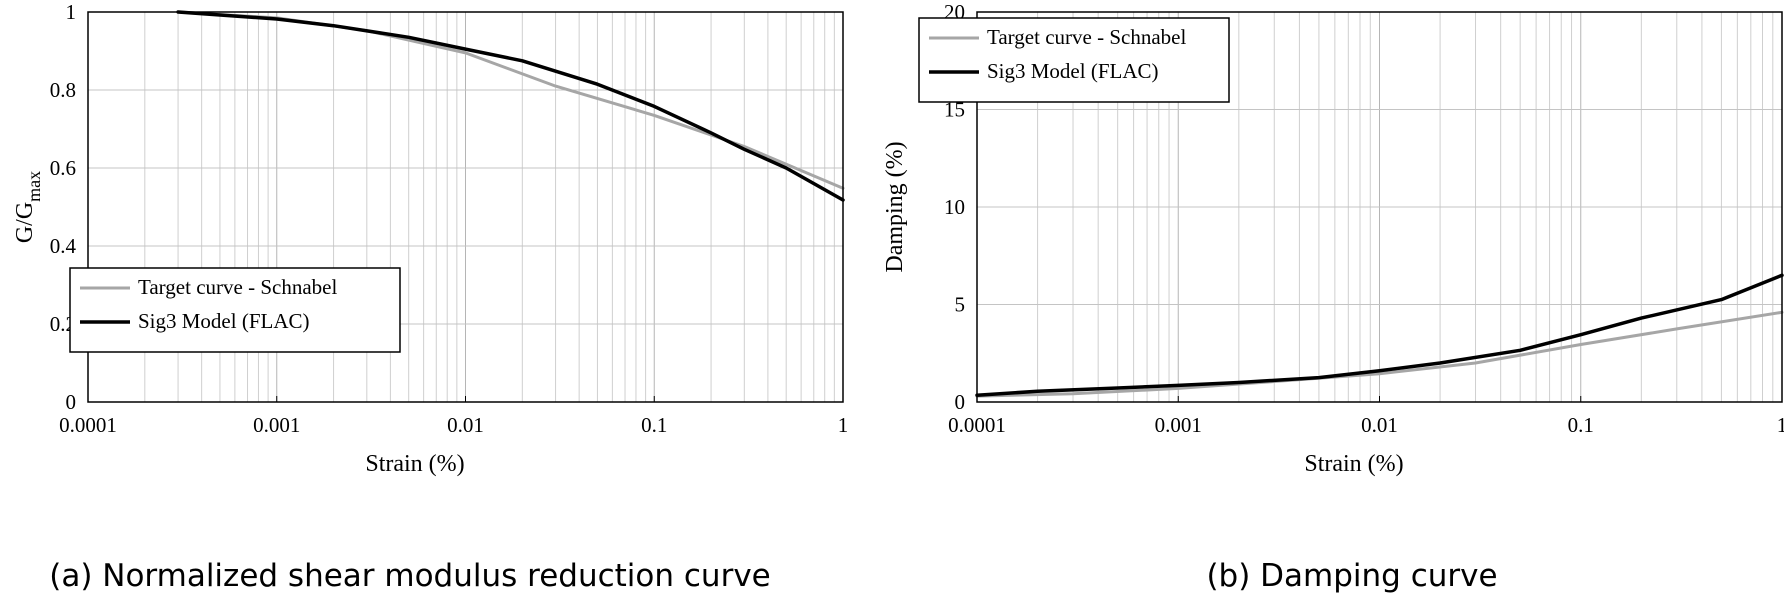  I want to click on y-tick-label: 0.4, so click(63, 246).